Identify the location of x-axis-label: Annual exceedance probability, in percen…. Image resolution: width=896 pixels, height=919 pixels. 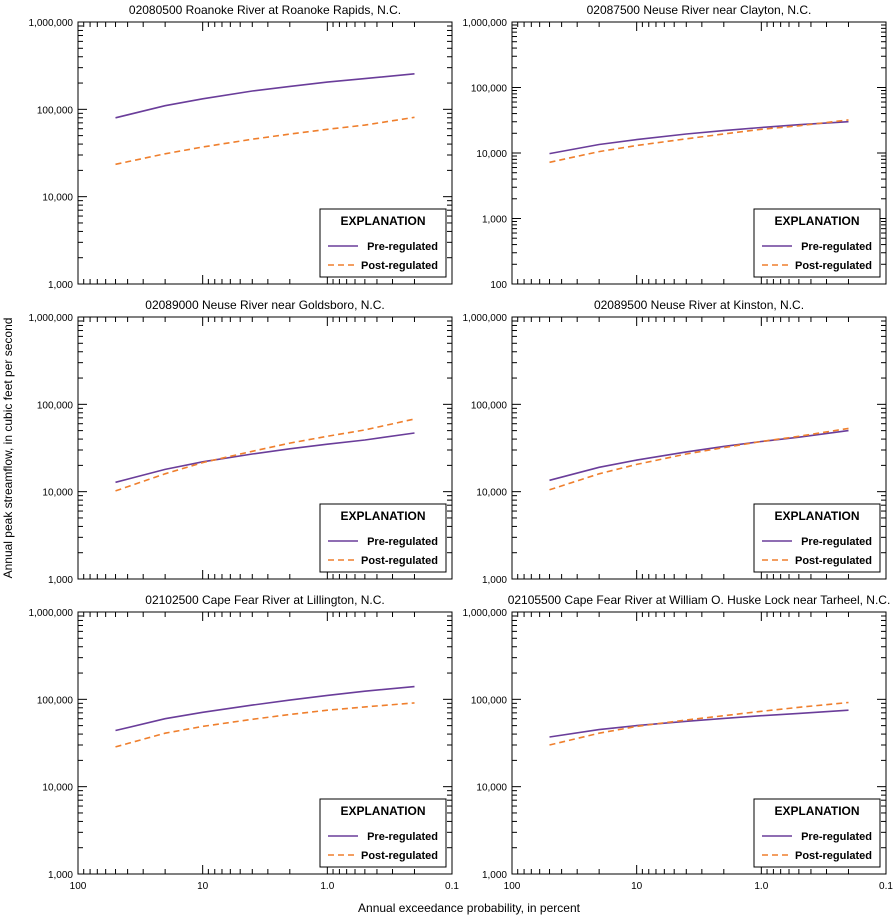
(469, 908).